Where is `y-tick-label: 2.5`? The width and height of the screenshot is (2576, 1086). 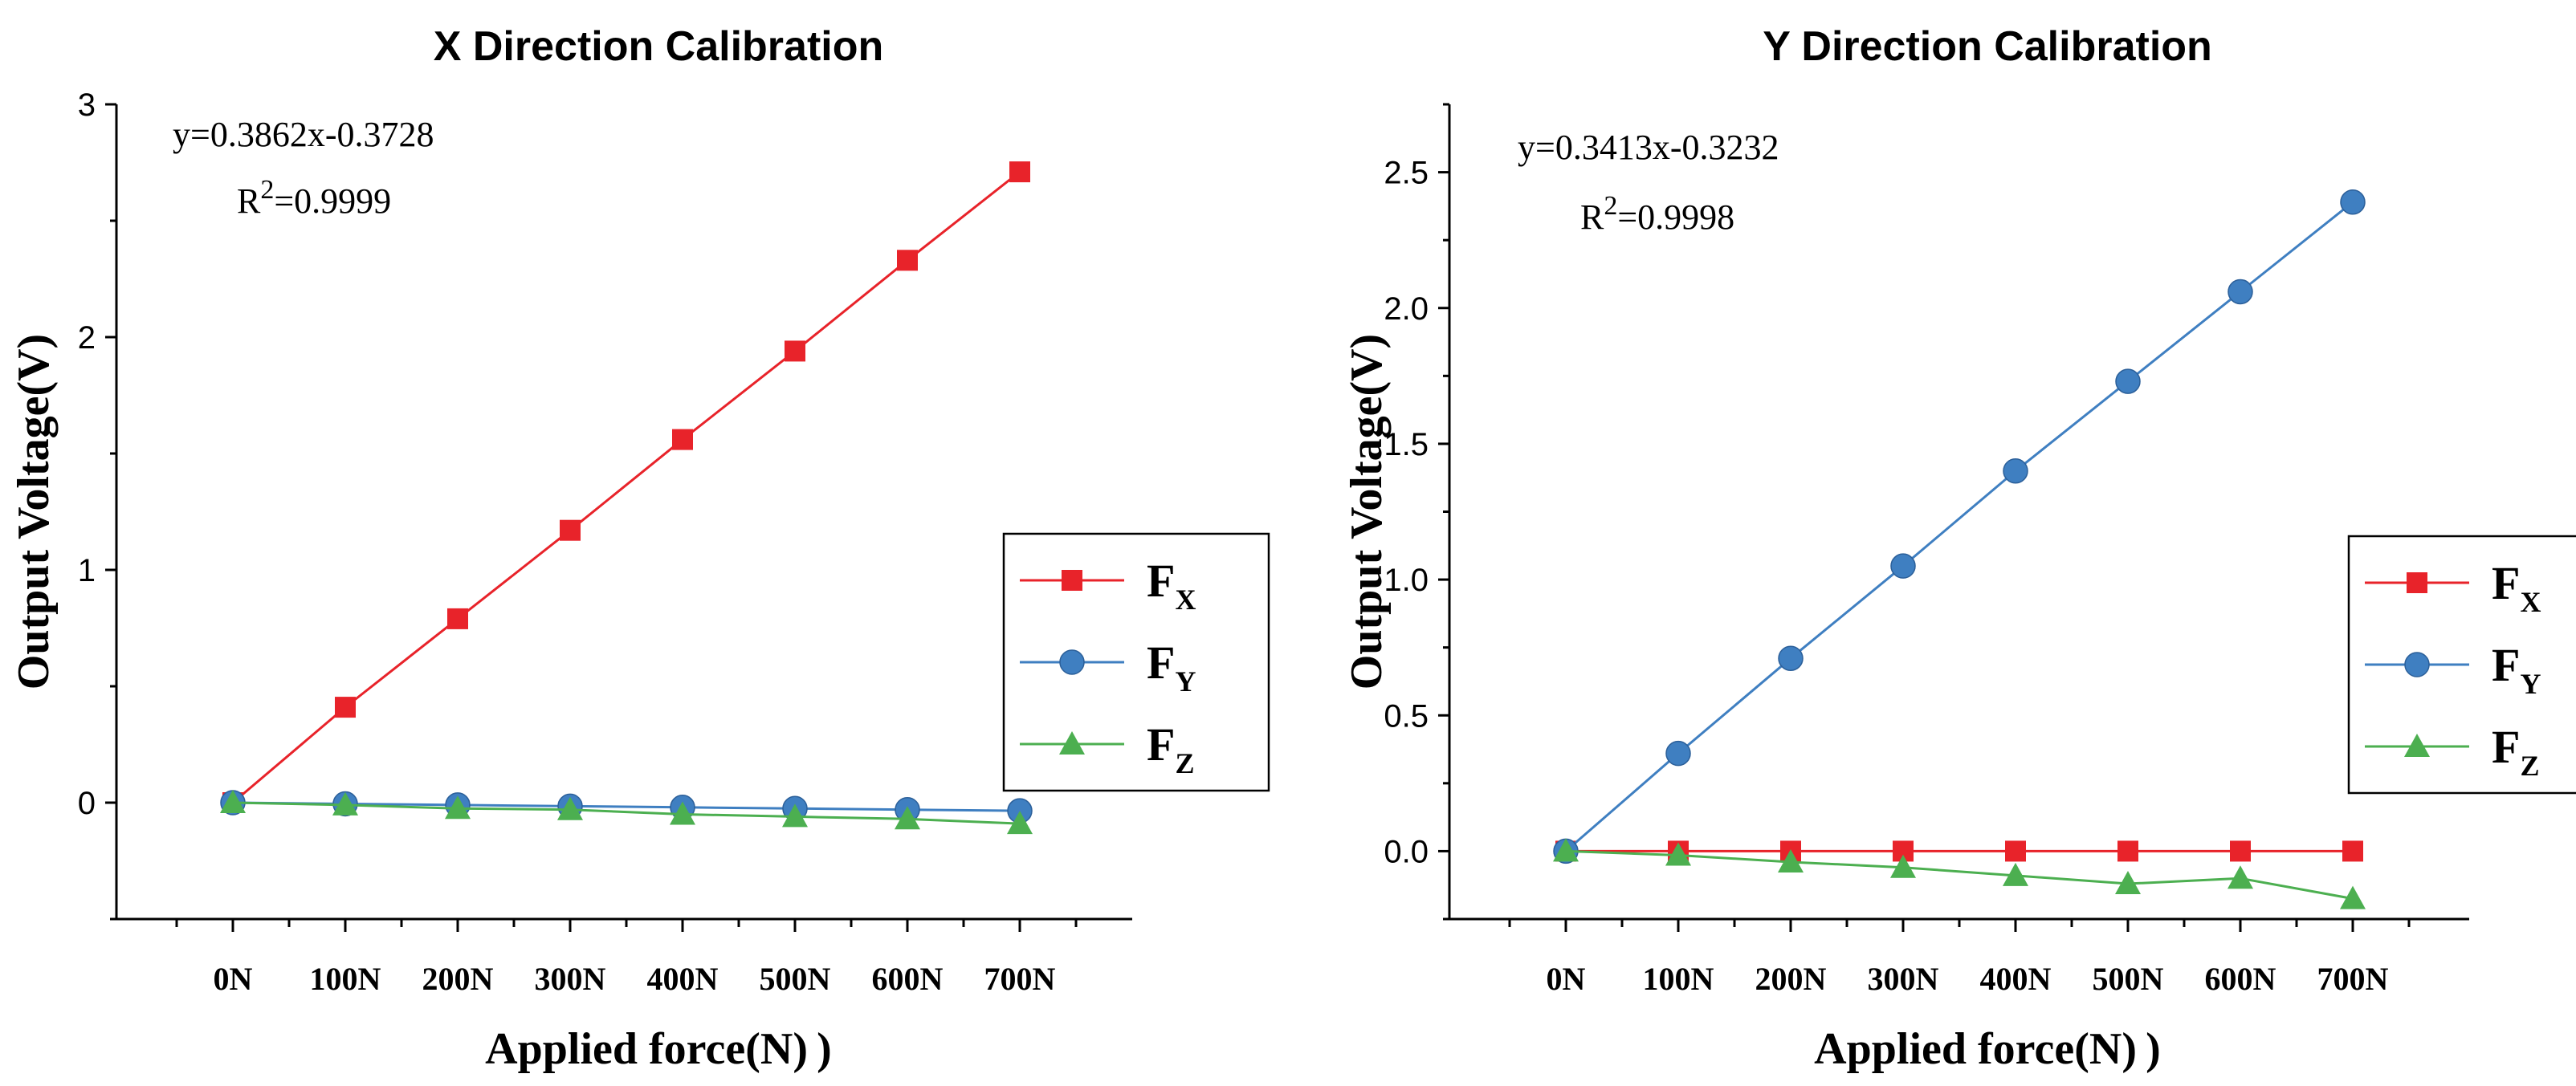 y-tick-label: 2.5 is located at coordinates (1406, 173).